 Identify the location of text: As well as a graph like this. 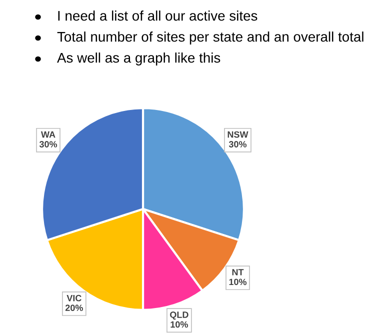
(138, 59).